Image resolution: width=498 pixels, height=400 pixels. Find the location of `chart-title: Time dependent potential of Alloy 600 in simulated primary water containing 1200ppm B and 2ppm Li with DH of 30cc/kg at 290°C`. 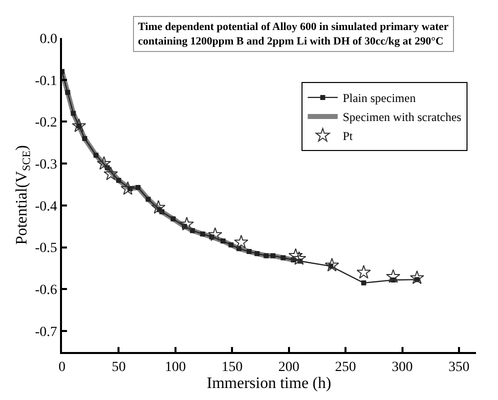

chart-title: Time dependent potential of Alloy 600 in simulated primary water containing 1200ppm B and 2ppm Li with DH of 30cc/kg at 290°C is located at coordinates (293, 34).